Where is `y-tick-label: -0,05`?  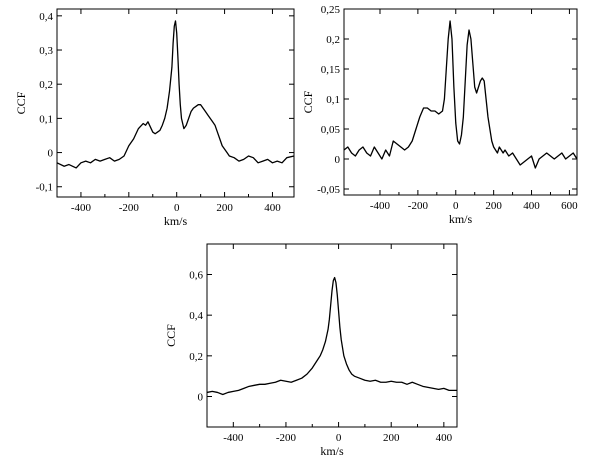
y-tick-label: -0,05 is located at coordinates (328, 190).